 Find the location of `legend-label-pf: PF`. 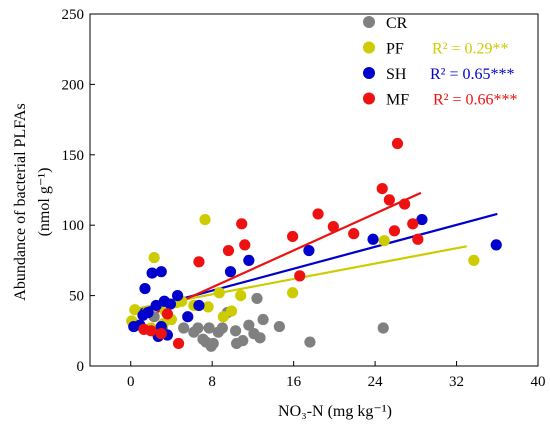

legend-label-pf: PF is located at coordinates (395, 49).